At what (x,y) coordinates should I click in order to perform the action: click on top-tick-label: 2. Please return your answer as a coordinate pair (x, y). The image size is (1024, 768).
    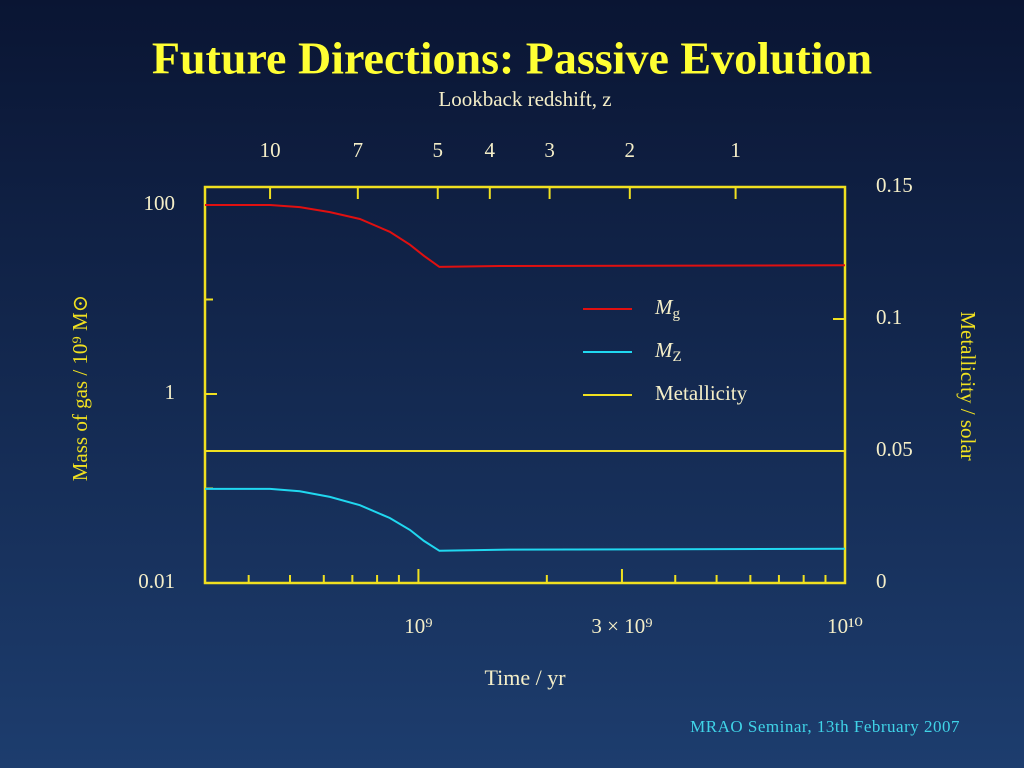
    Looking at the image, I should click on (630, 150).